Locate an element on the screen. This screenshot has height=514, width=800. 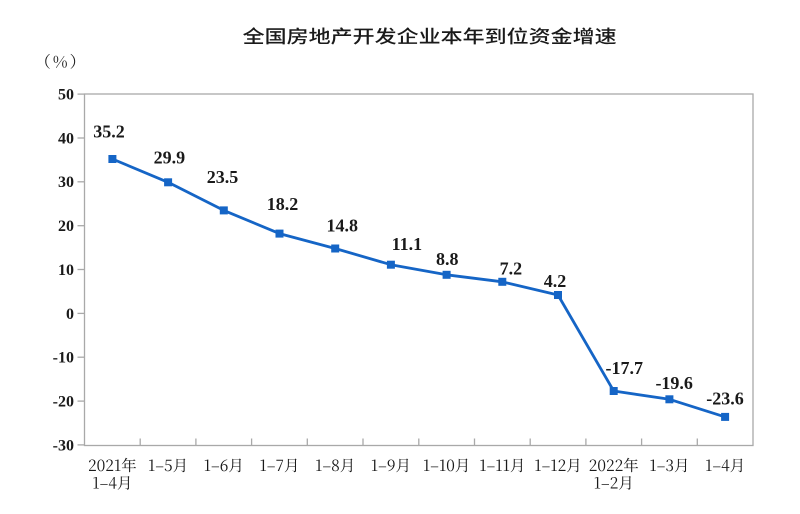
svg-text: -23.6 is located at coordinates (725, 398).